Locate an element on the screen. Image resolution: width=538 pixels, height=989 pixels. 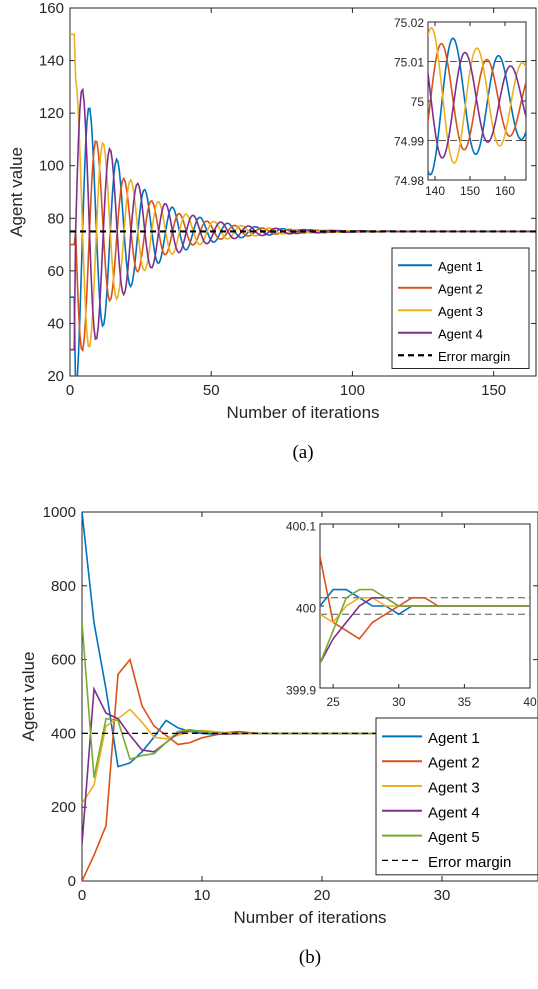
y-tick-label: 200 is located at coordinates (63, 807).